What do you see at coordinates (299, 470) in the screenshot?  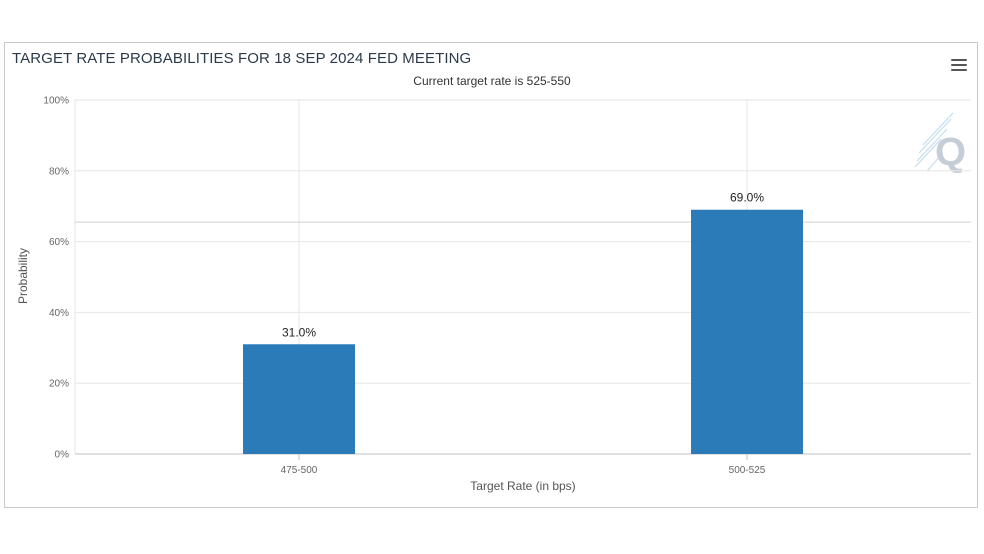 I see `x-tick-label: 475-500` at bounding box center [299, 470].